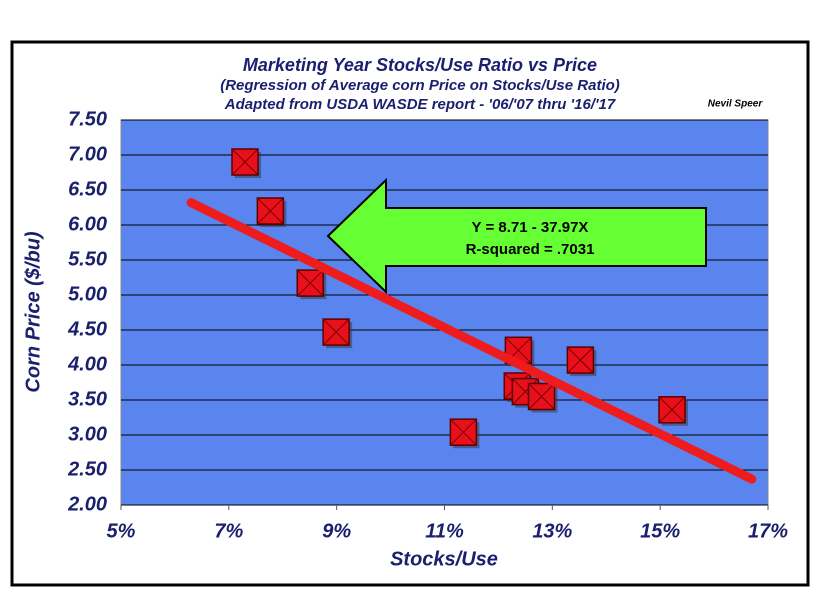  What do you see at coordinates (87, 154) in the screenshot?
I see `y-tick-label: 7.00` at bounding box center [87, 154].